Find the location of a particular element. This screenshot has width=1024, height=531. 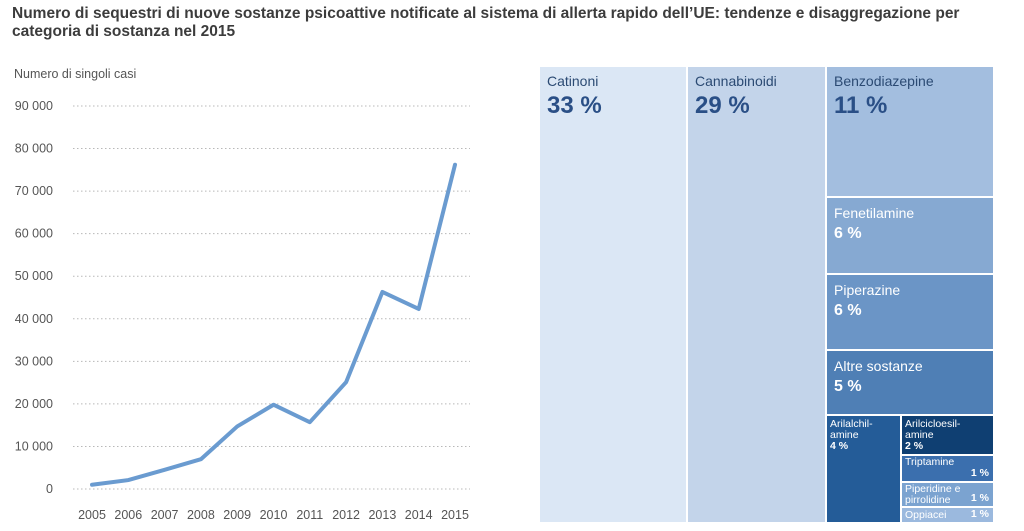

treemap-percent: 5 % is located at coordinates (848, 386).